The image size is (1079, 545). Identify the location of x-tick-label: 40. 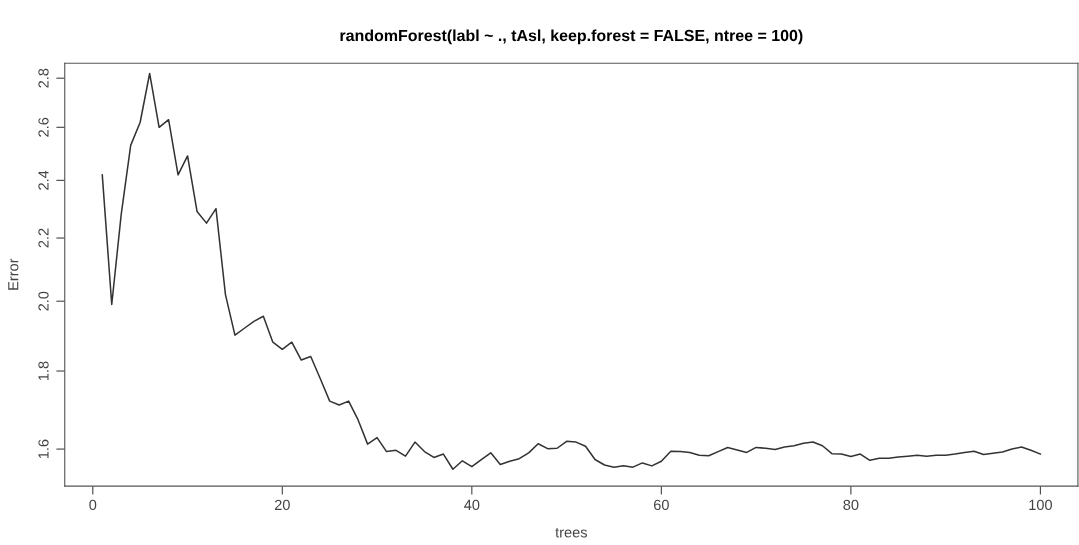
(472, 505).